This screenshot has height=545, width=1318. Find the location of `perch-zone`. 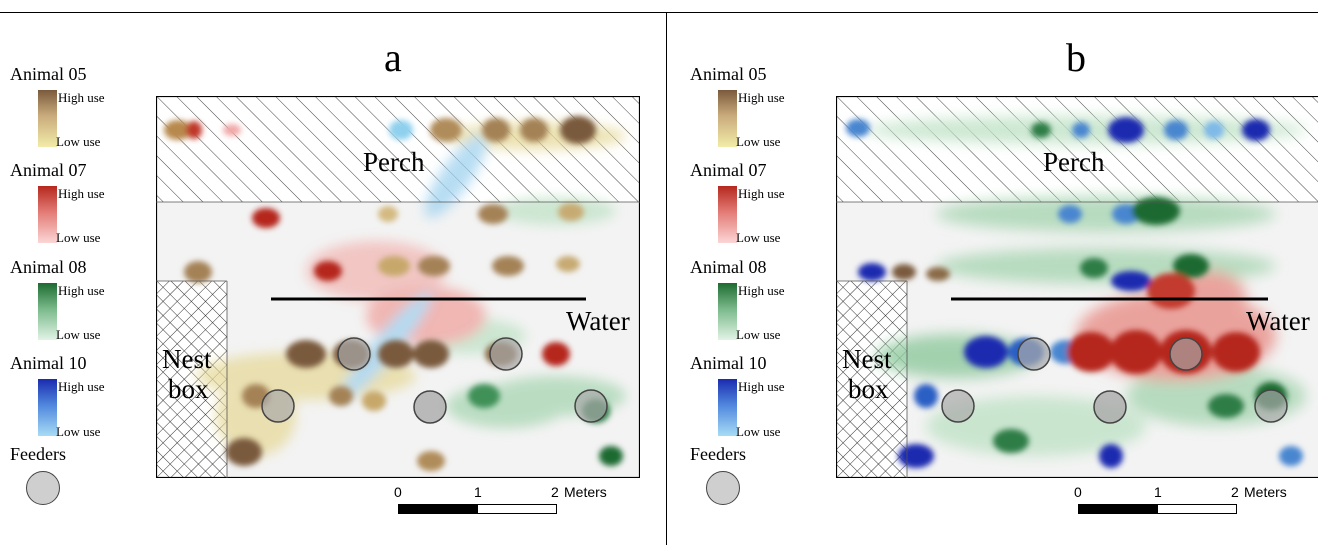

perch-zone is located at coordinates (1077, 149).